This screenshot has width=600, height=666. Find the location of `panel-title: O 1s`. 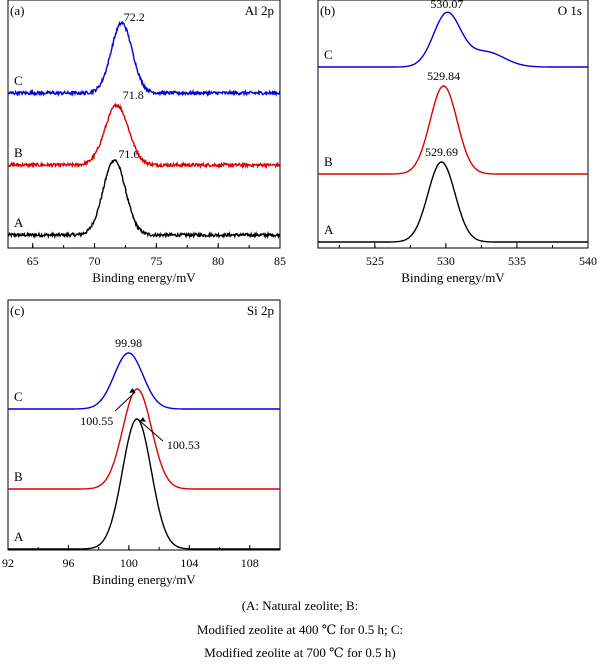

panel-title: O 1s is located at coordinates (570, 10).